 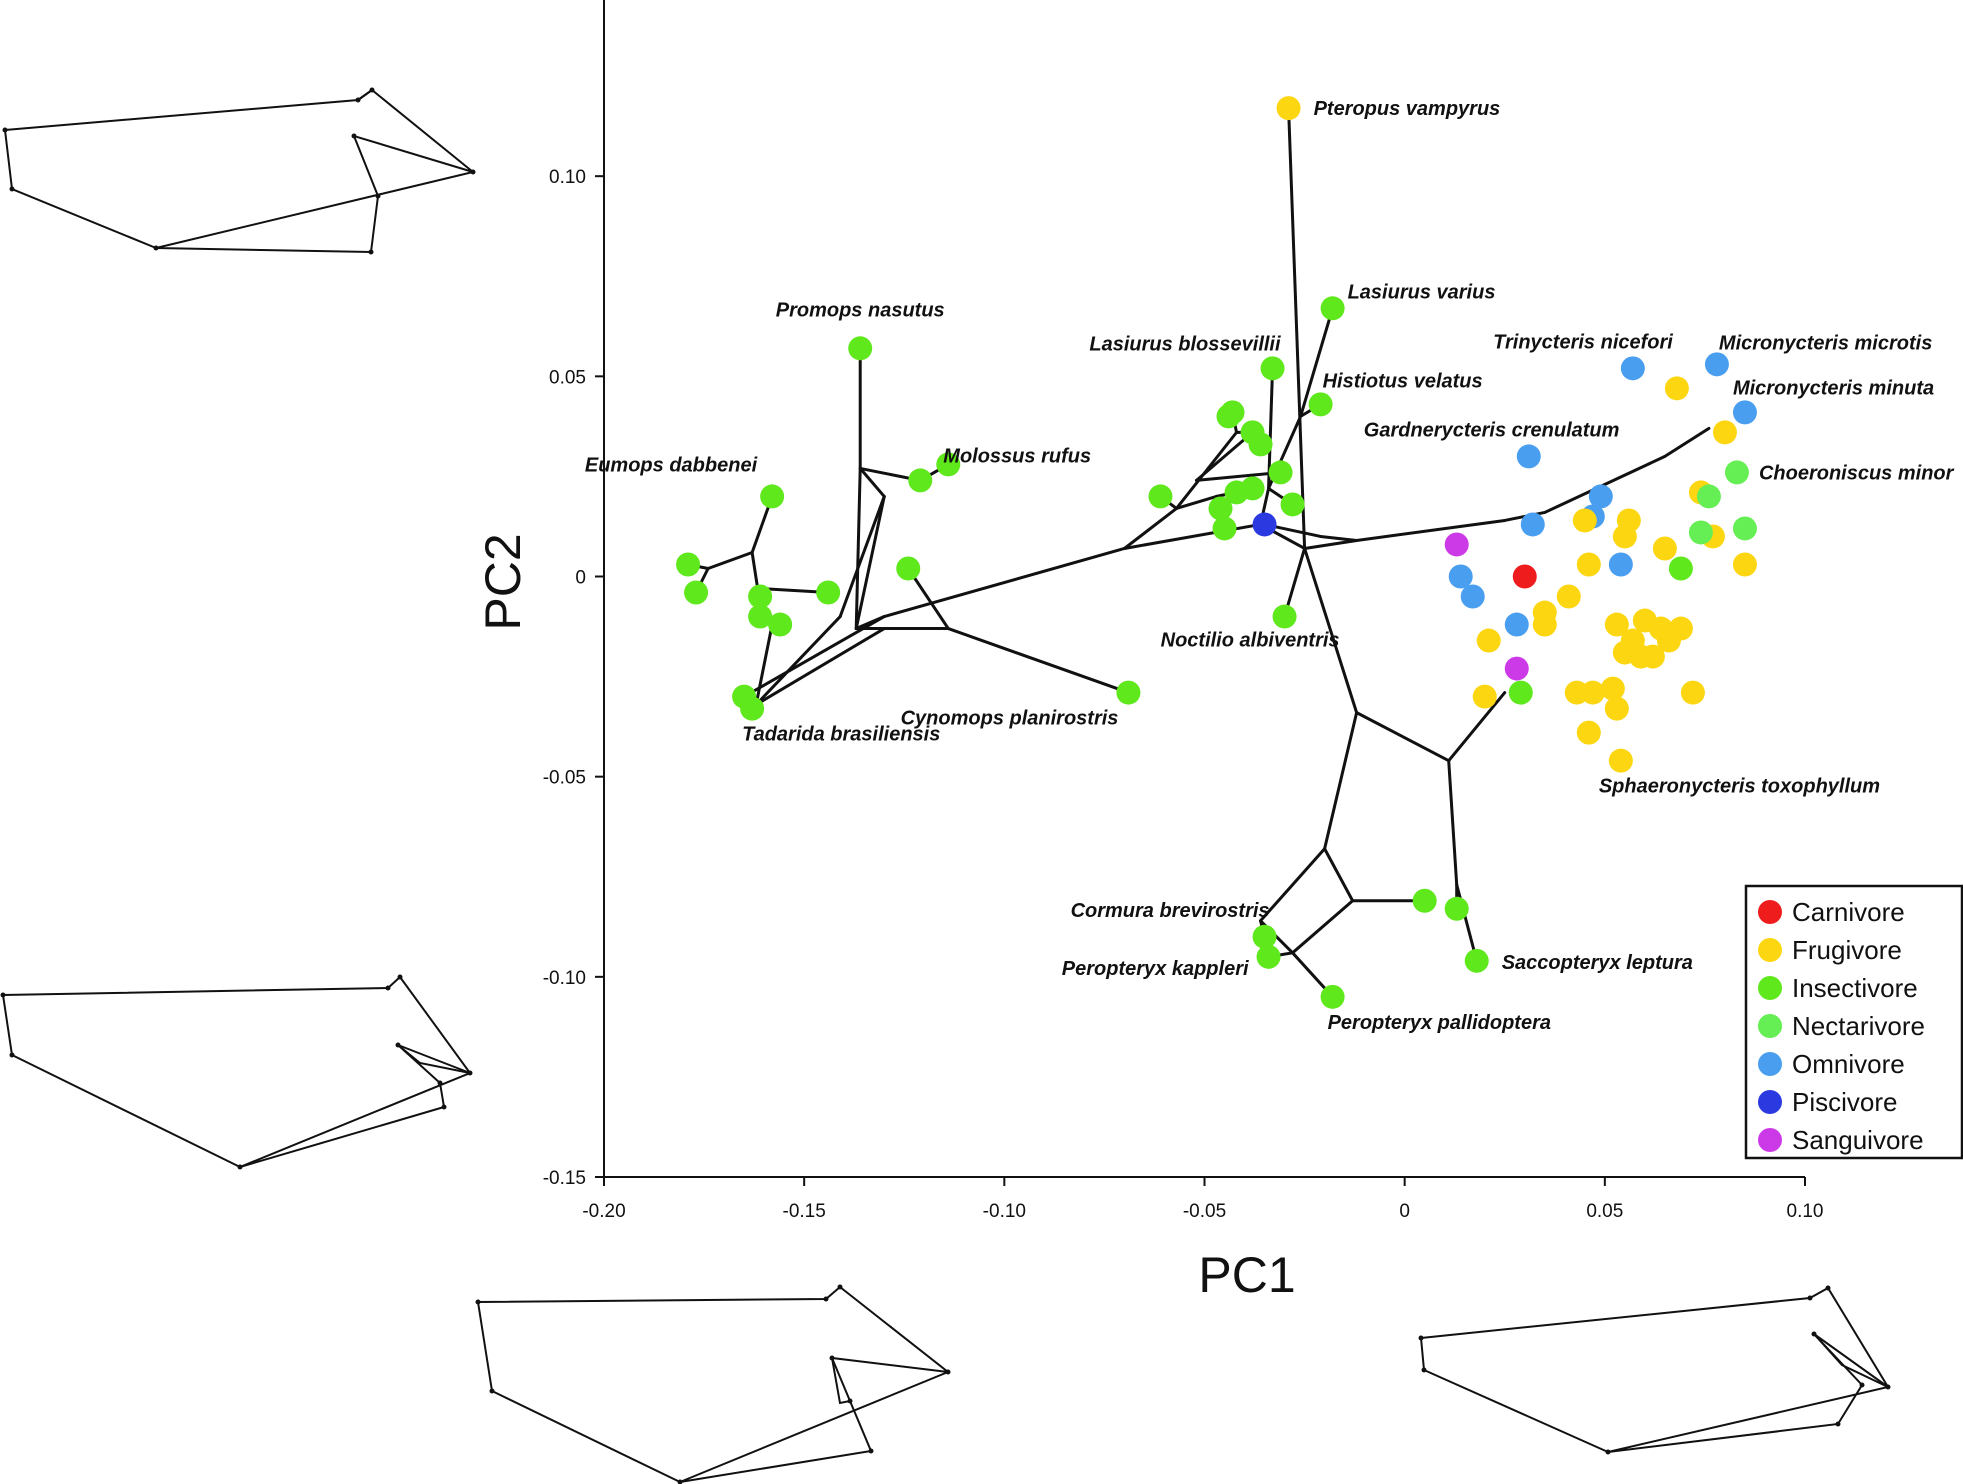 What do you see at coordinates (1017, 456) in the screenshot?
I see `species-label: Molossus rufus` at bounding box center [1017, 456].